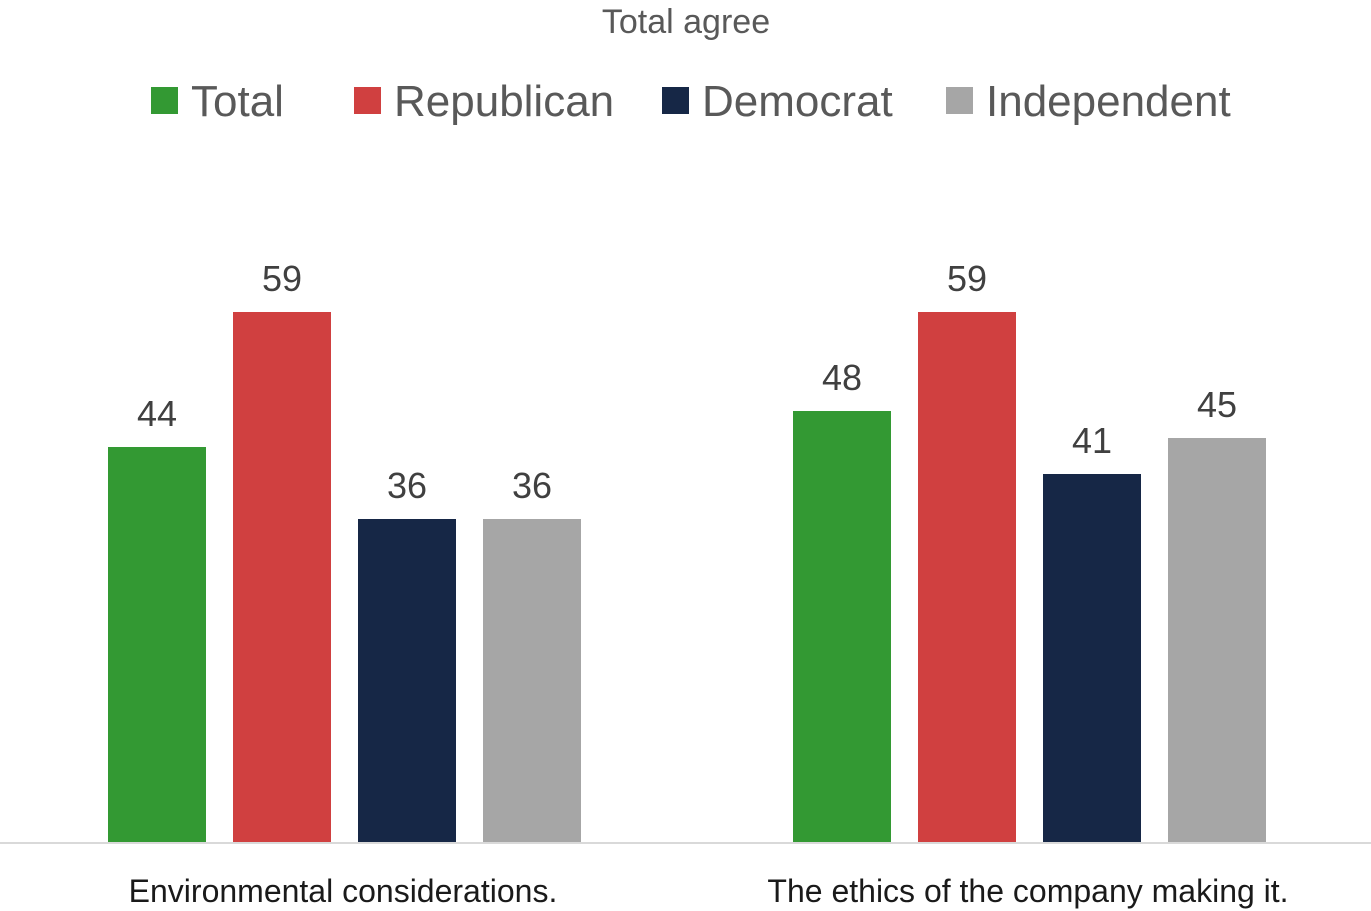 The image size is (1371, 911). Describe the element at coordinates (686, 22) in the screenshot. I see `chart-title: Total agree` at that location.